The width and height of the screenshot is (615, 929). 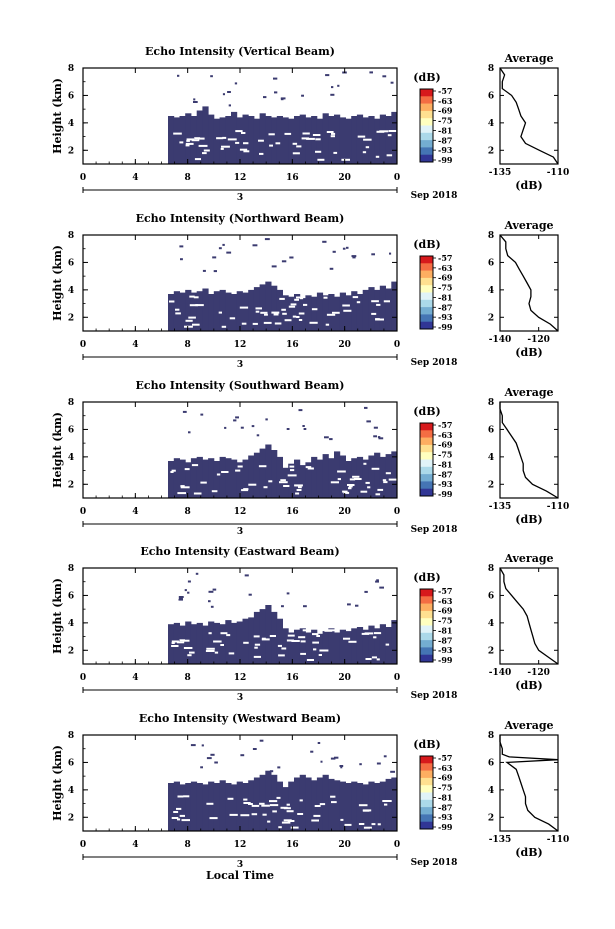 What do you see at coordinates (491, 651) in the screenshot?
I see `avg-y-tick-label: 2` at bounding box center [491, 651].